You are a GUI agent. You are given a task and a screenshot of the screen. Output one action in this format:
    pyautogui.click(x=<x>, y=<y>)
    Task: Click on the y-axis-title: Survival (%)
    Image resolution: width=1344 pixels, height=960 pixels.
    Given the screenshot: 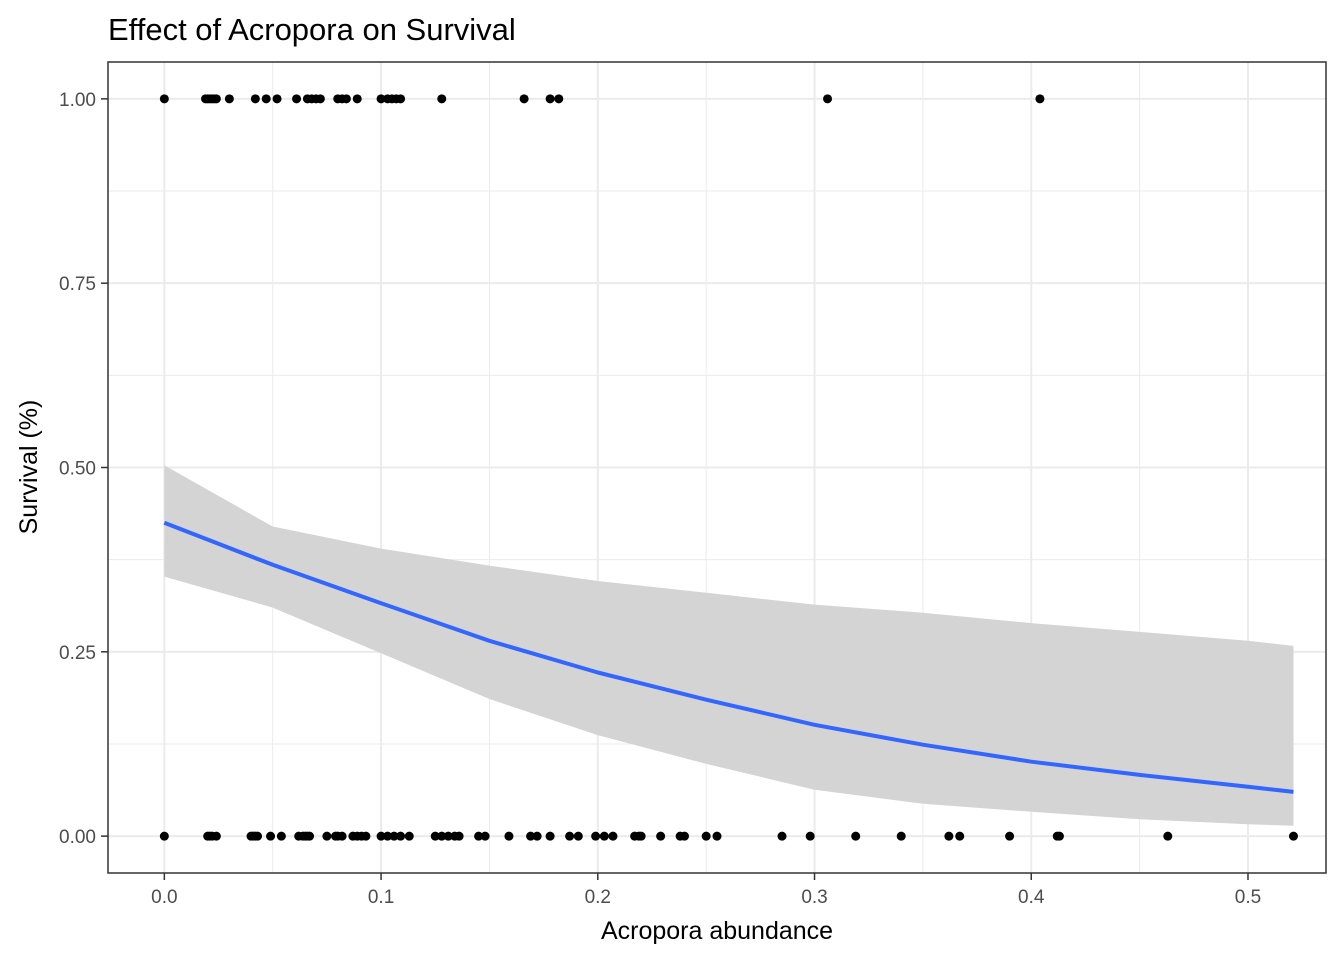 What is the action you would take?
    pyautogui.click(x=29, y=467)
    